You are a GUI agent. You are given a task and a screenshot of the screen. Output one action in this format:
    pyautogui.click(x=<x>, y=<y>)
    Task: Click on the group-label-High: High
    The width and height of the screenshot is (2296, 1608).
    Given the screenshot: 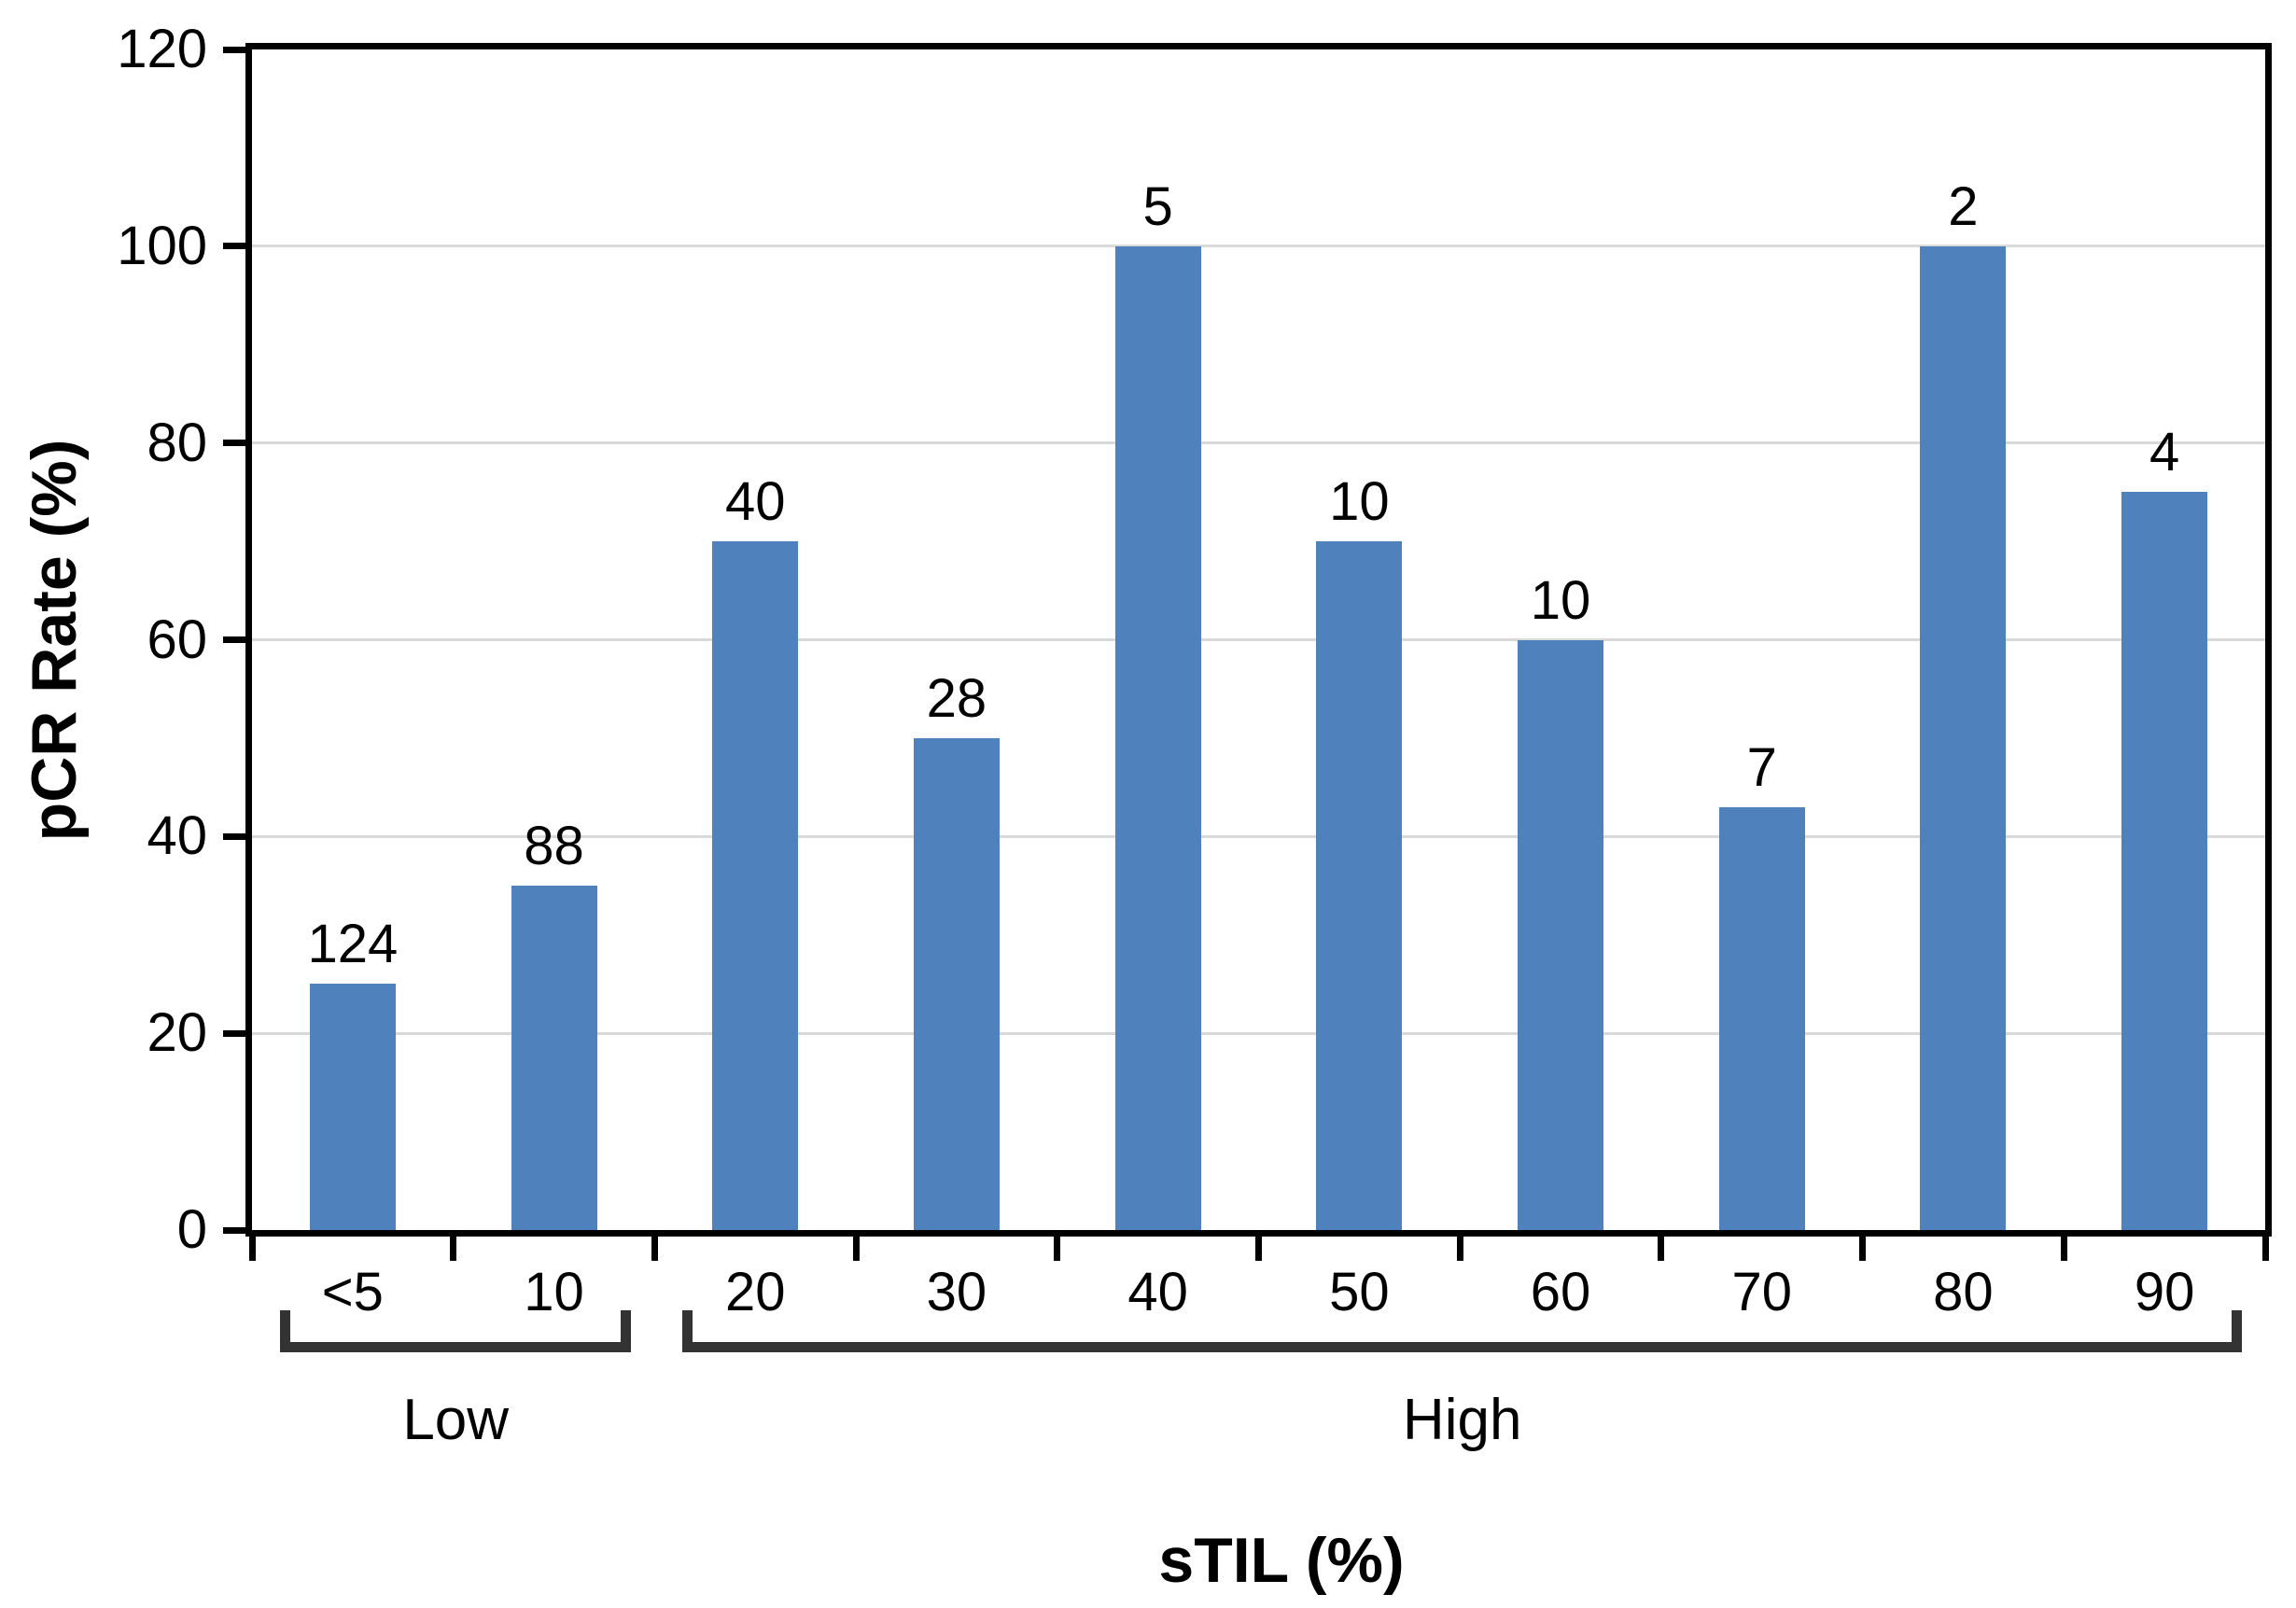 What is the action you would take?
    pyautogui.click(x=1462, y=1420)
    